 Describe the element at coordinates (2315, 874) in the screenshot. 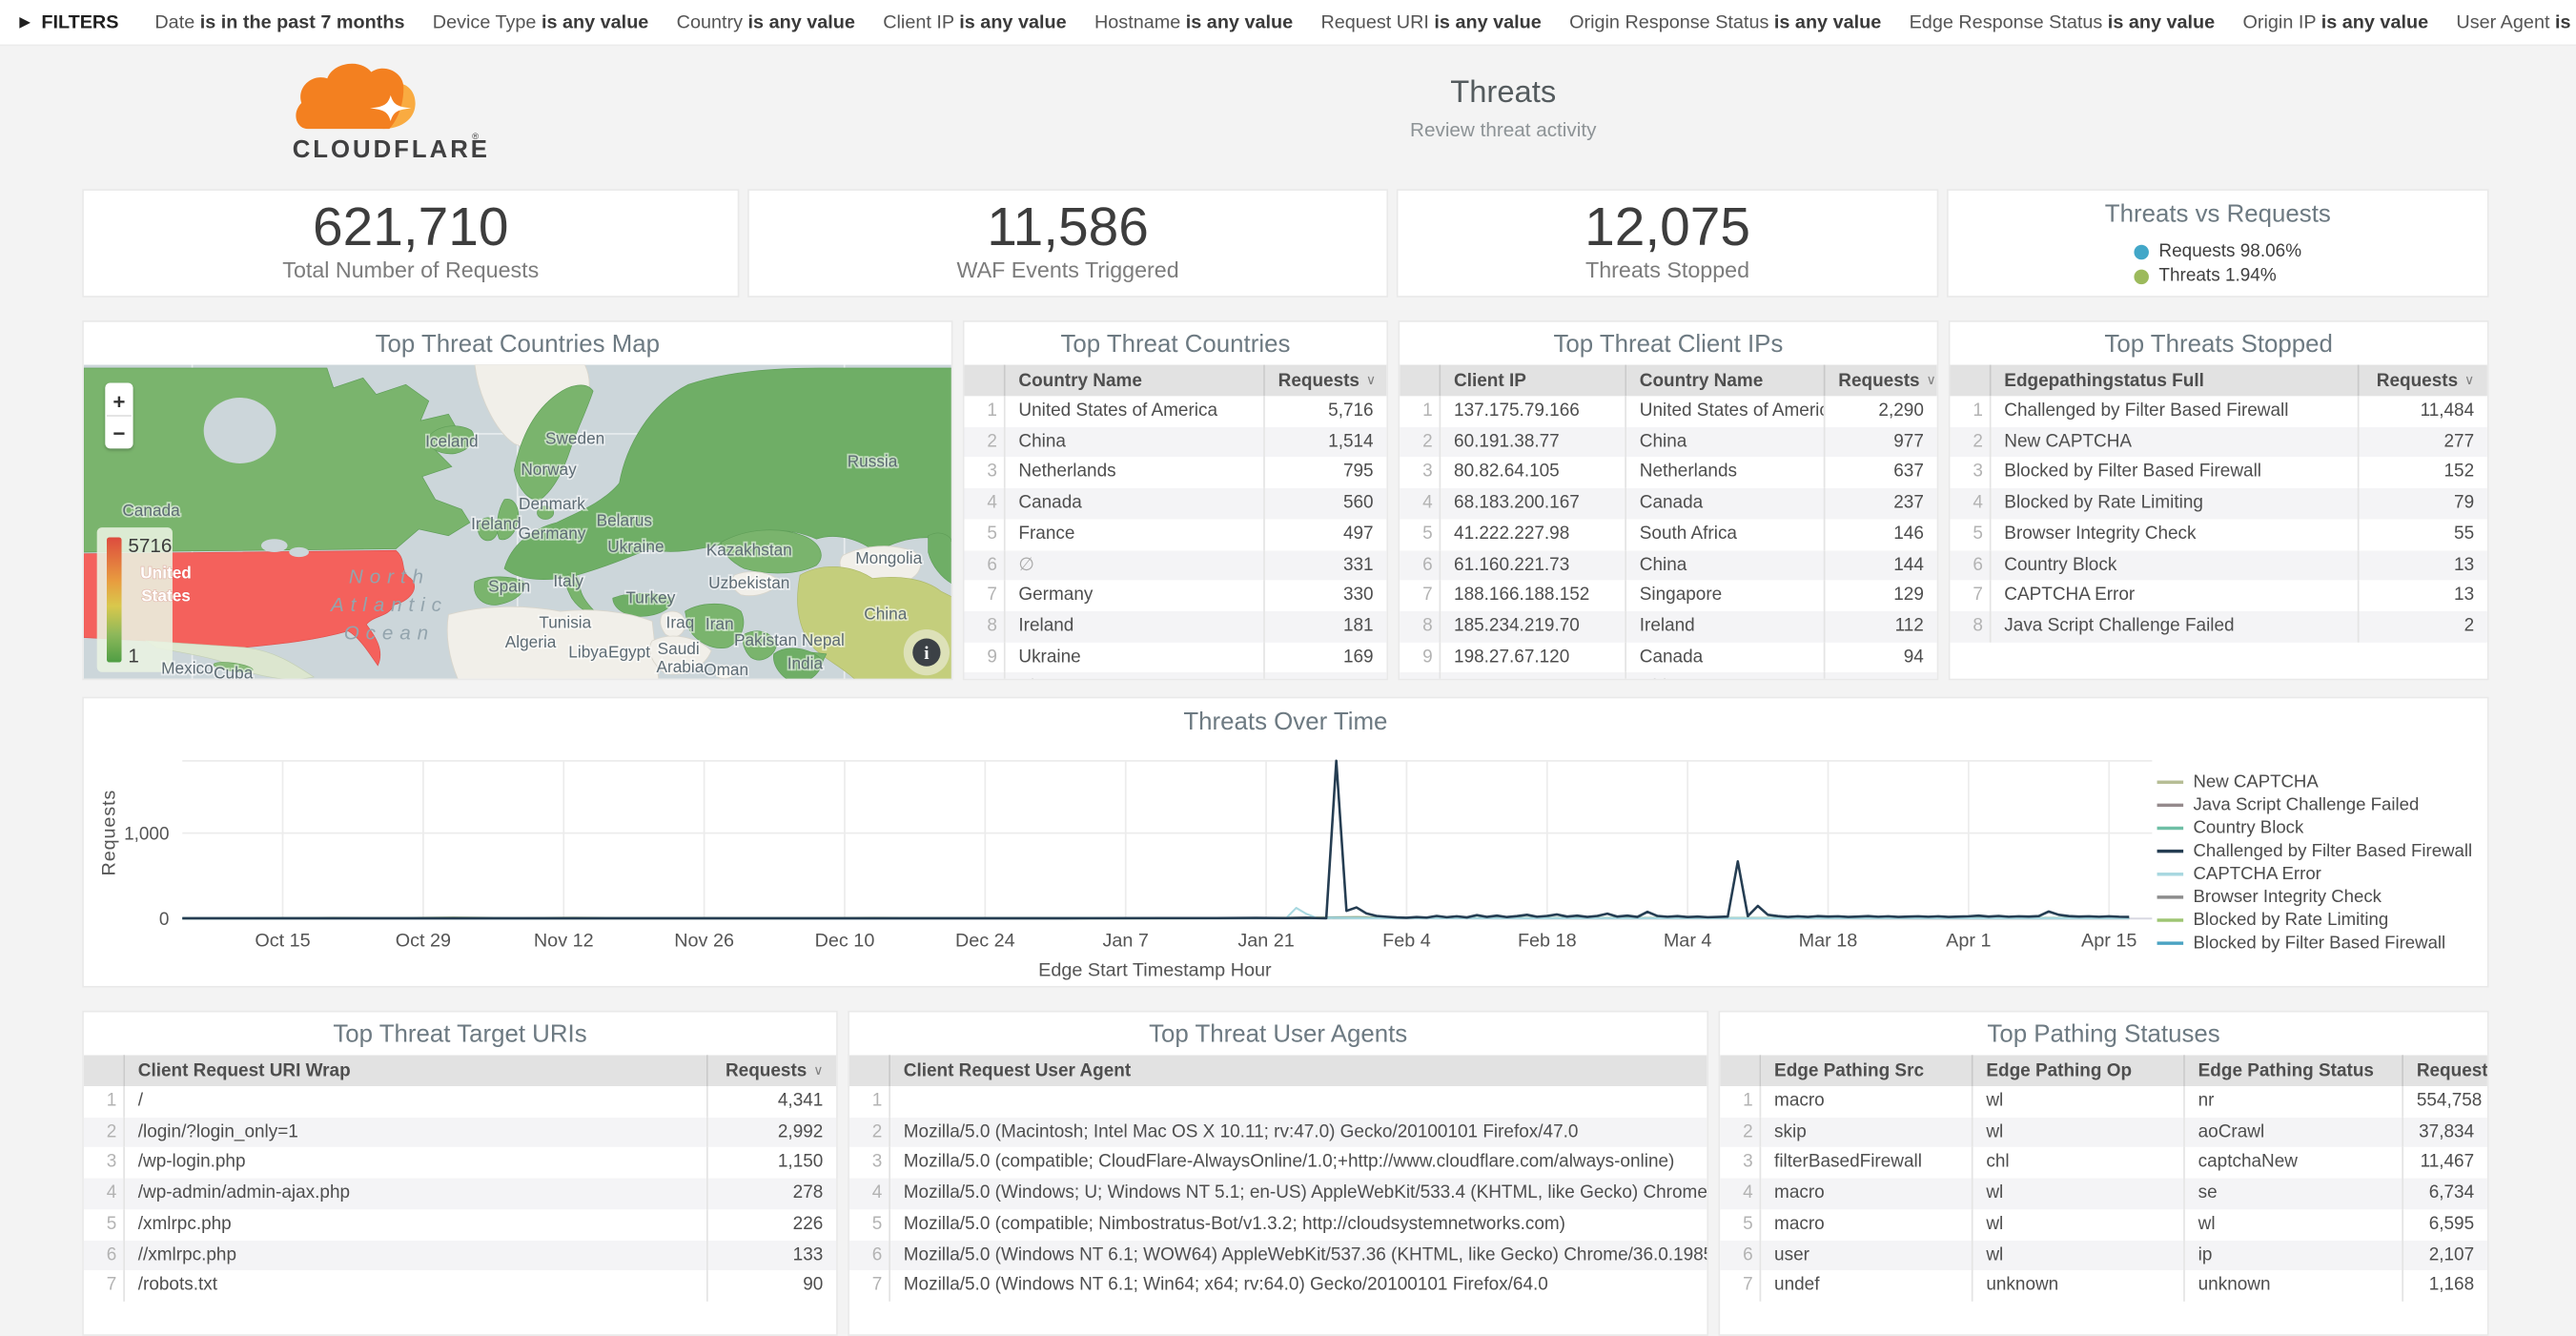

I see `legend-item: CAPTCHA Error` at that location.